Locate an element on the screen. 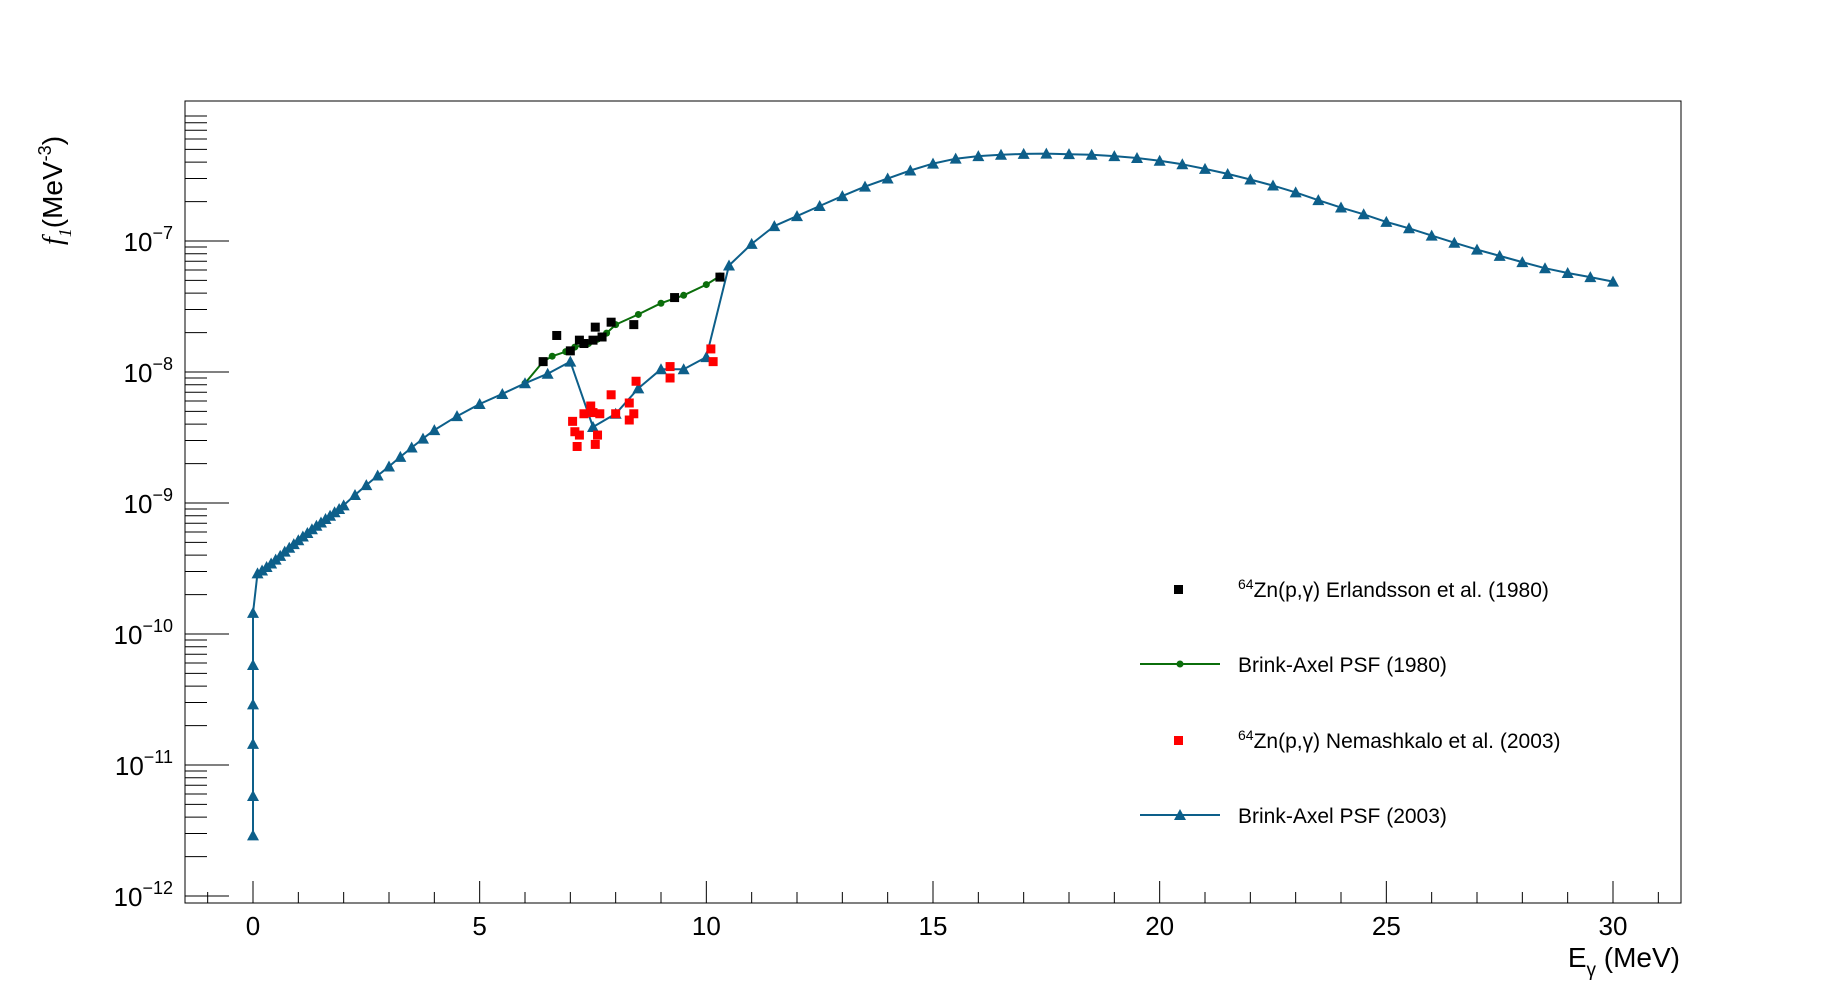  y-tick-label: 10⁻⁷ is located at coordinates (148, 240).